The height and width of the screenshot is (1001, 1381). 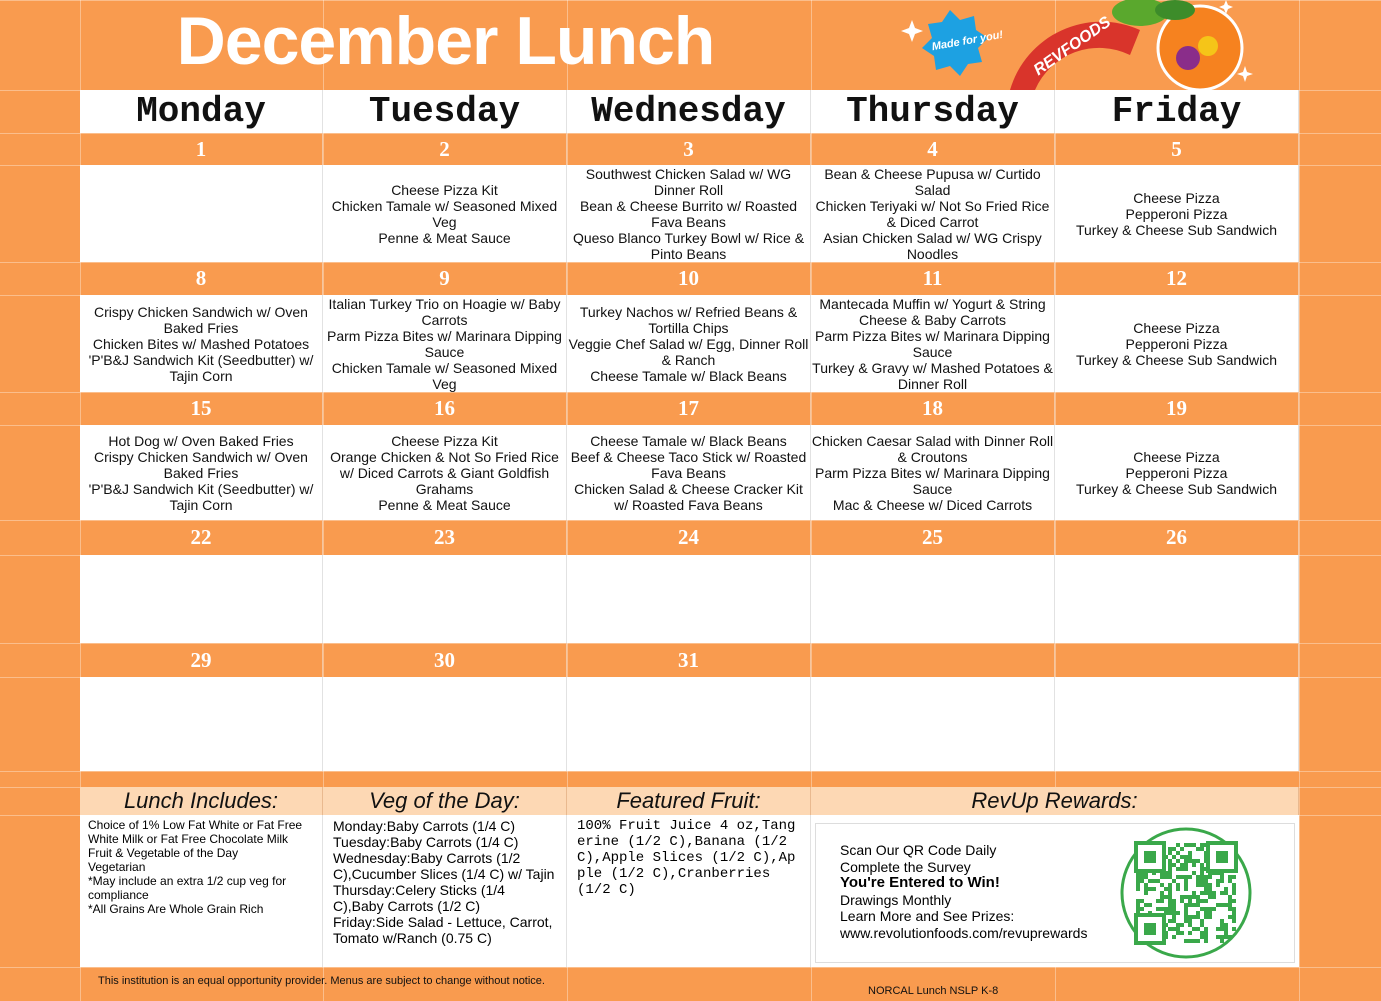 What do you see at coordinates (201, 149) in the screenshot?
I see `date-number: 1` at bounding box center [201, 149].